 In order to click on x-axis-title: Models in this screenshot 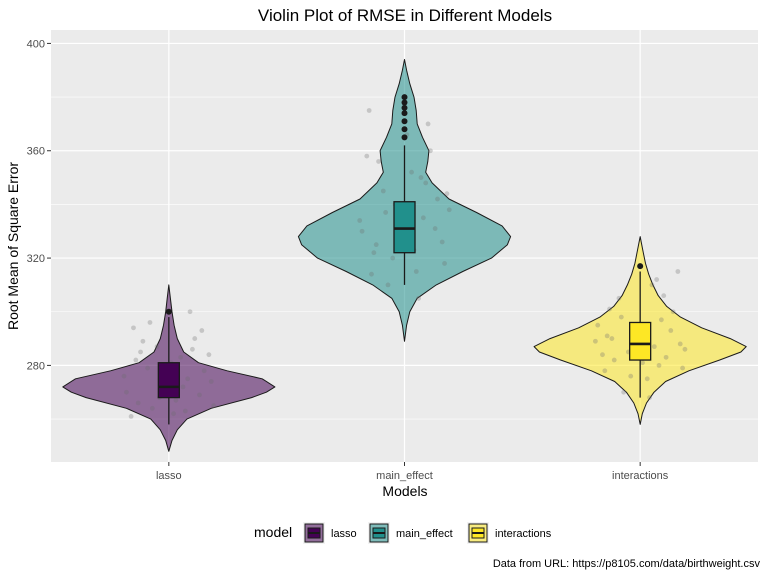, I will do `click(404, 491)`.